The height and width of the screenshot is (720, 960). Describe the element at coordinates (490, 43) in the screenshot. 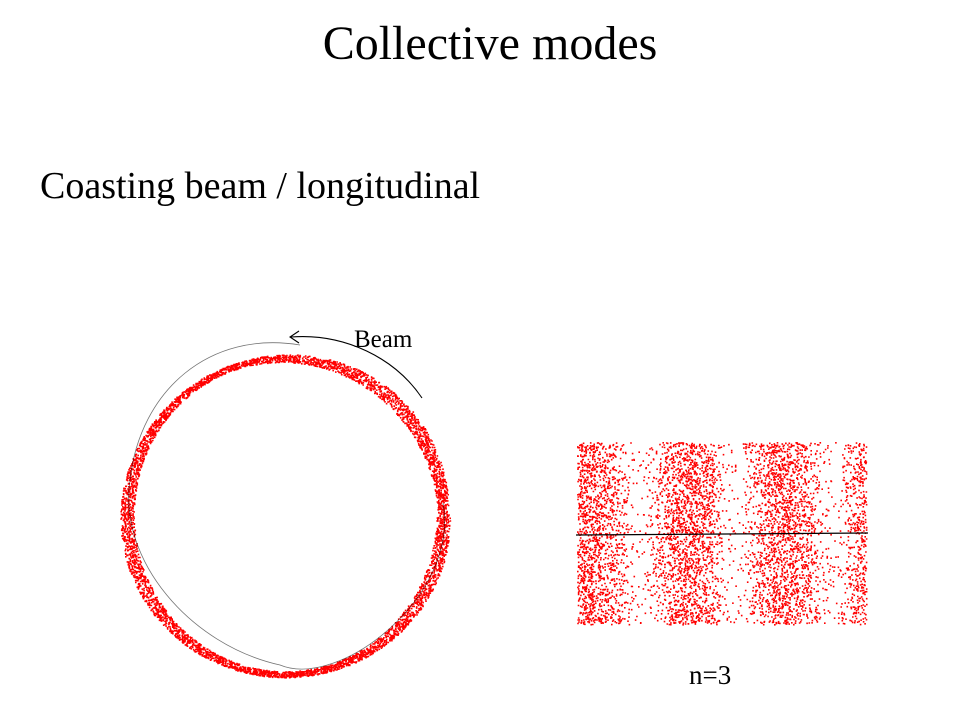

I see `slide-title: Collective modes` at that location.